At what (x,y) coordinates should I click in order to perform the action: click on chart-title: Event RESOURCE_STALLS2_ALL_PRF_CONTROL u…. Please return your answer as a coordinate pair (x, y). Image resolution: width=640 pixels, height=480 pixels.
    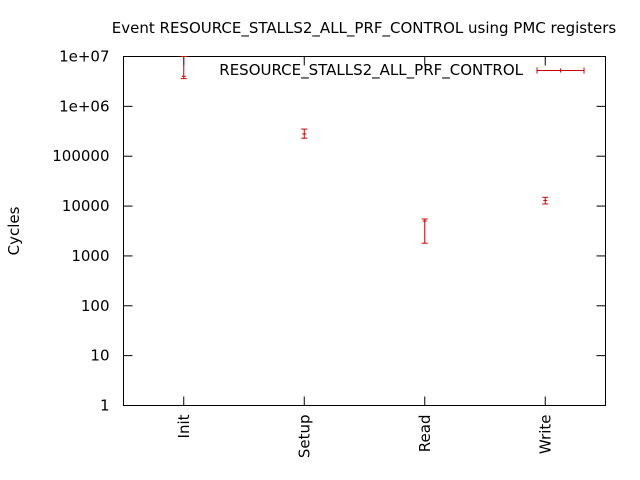
    Looking at the image, I should click on (364, 28).